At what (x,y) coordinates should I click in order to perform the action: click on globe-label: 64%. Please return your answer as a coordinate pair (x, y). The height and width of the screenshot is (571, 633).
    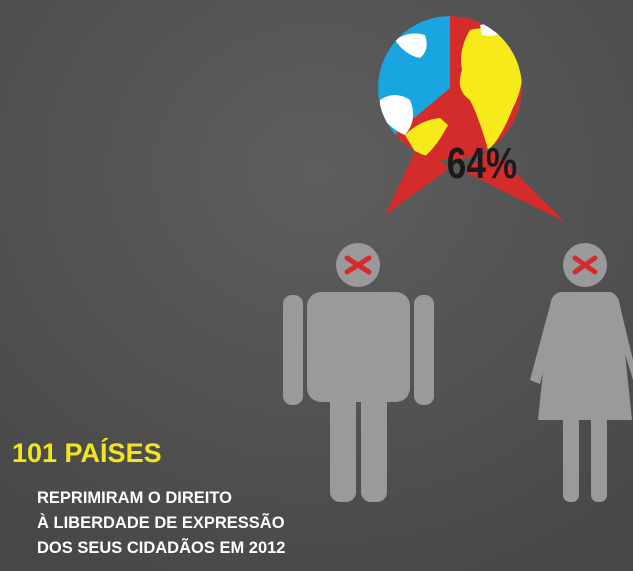
    Looking at the image, I should click on (482, 163).